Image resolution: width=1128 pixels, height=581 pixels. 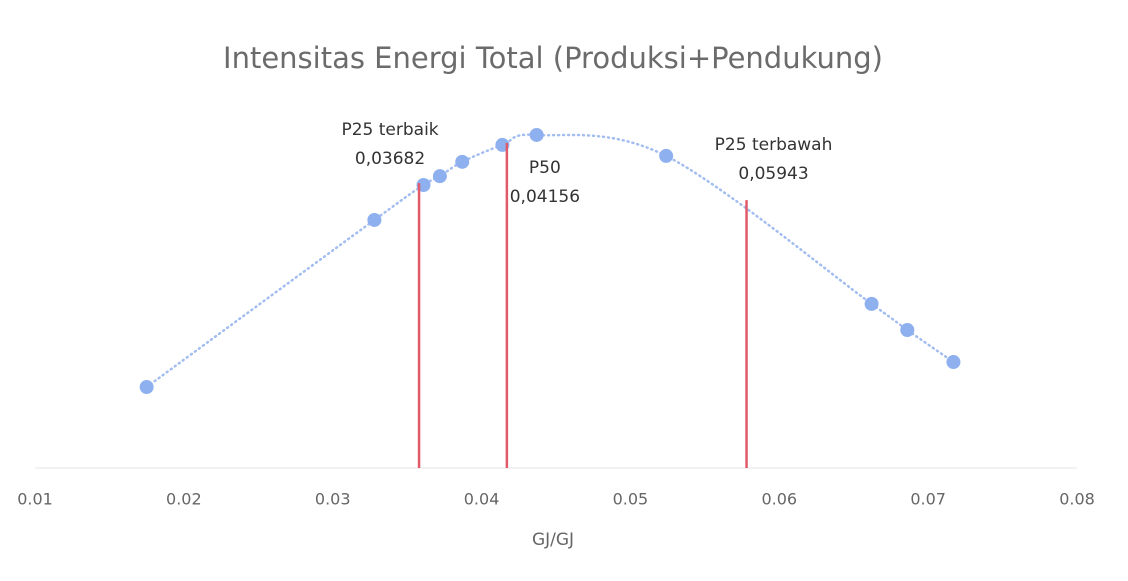 I want to click on x-tick-label: 0.08, so click(x=1077, y=499).